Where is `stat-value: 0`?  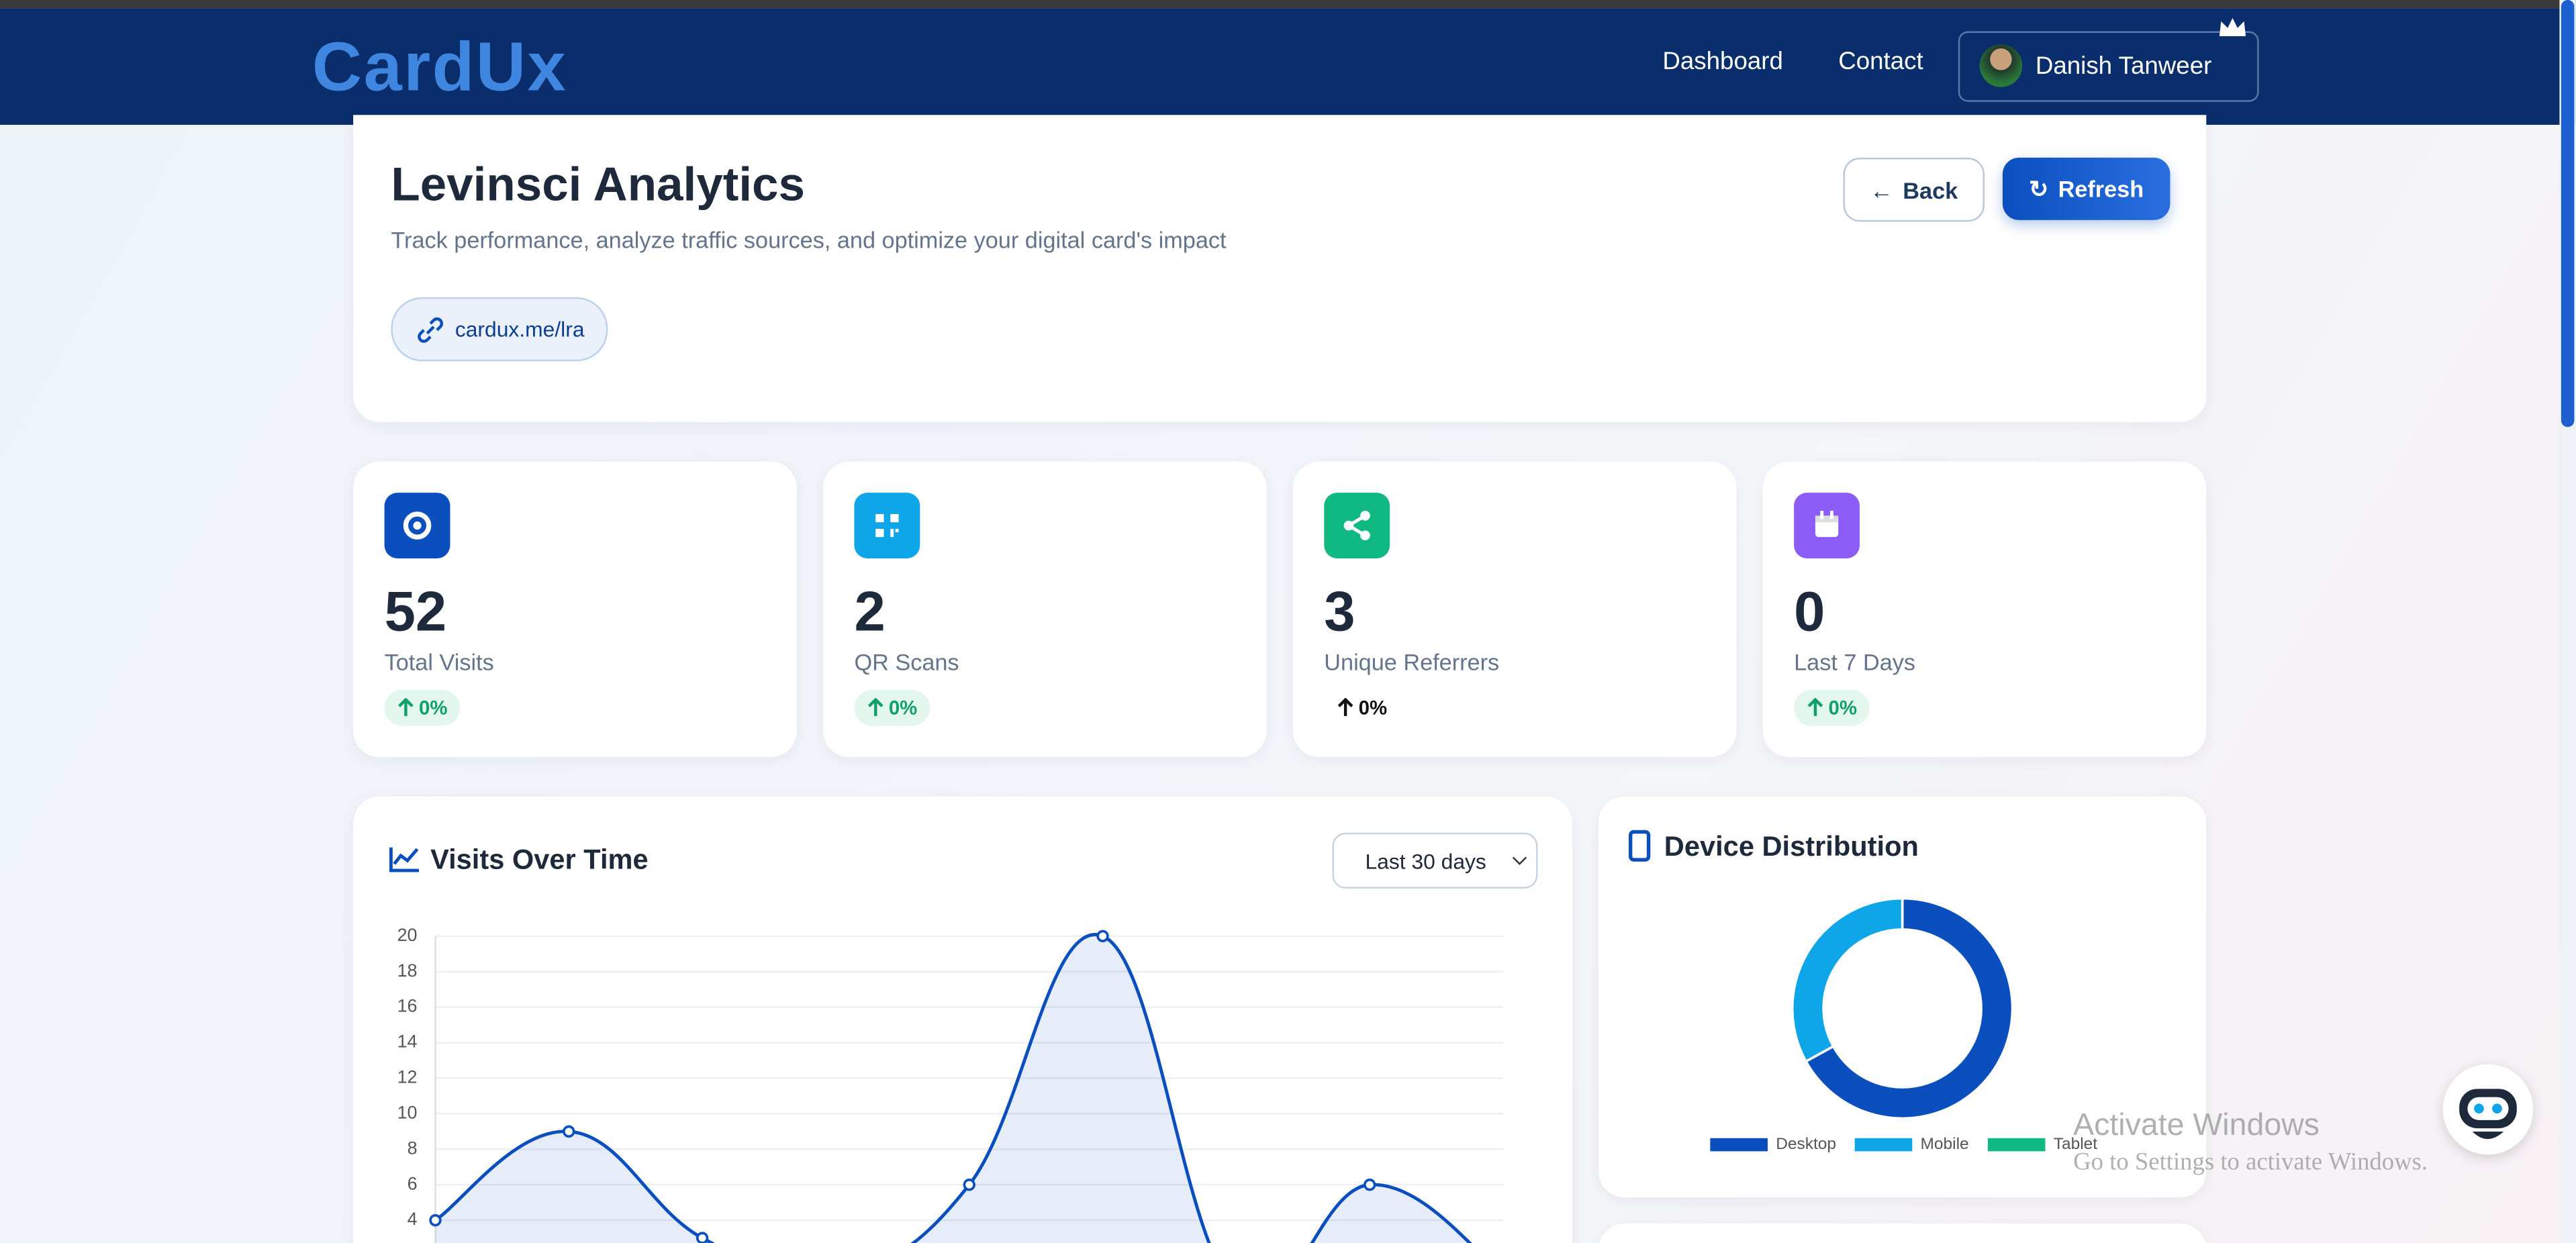
stat-value: 0 is located at coordinates (1809, 612).